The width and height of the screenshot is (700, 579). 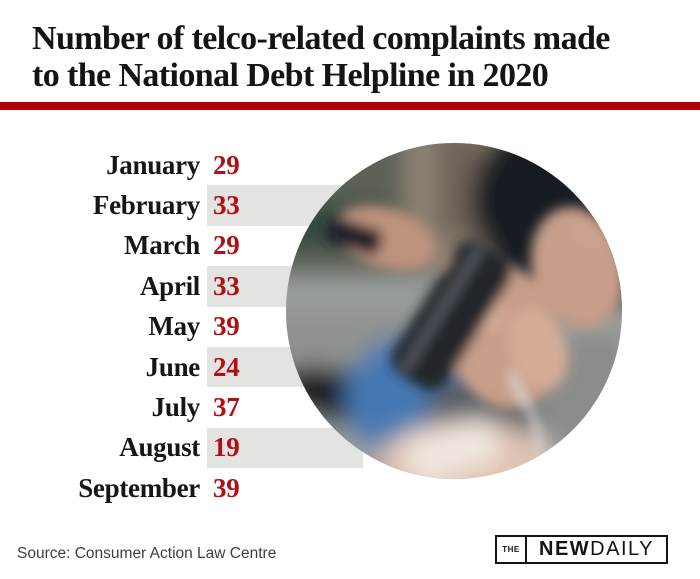 I want to click on newdaily-logo: THE NEW DAILY, so click(x=581, y=549).